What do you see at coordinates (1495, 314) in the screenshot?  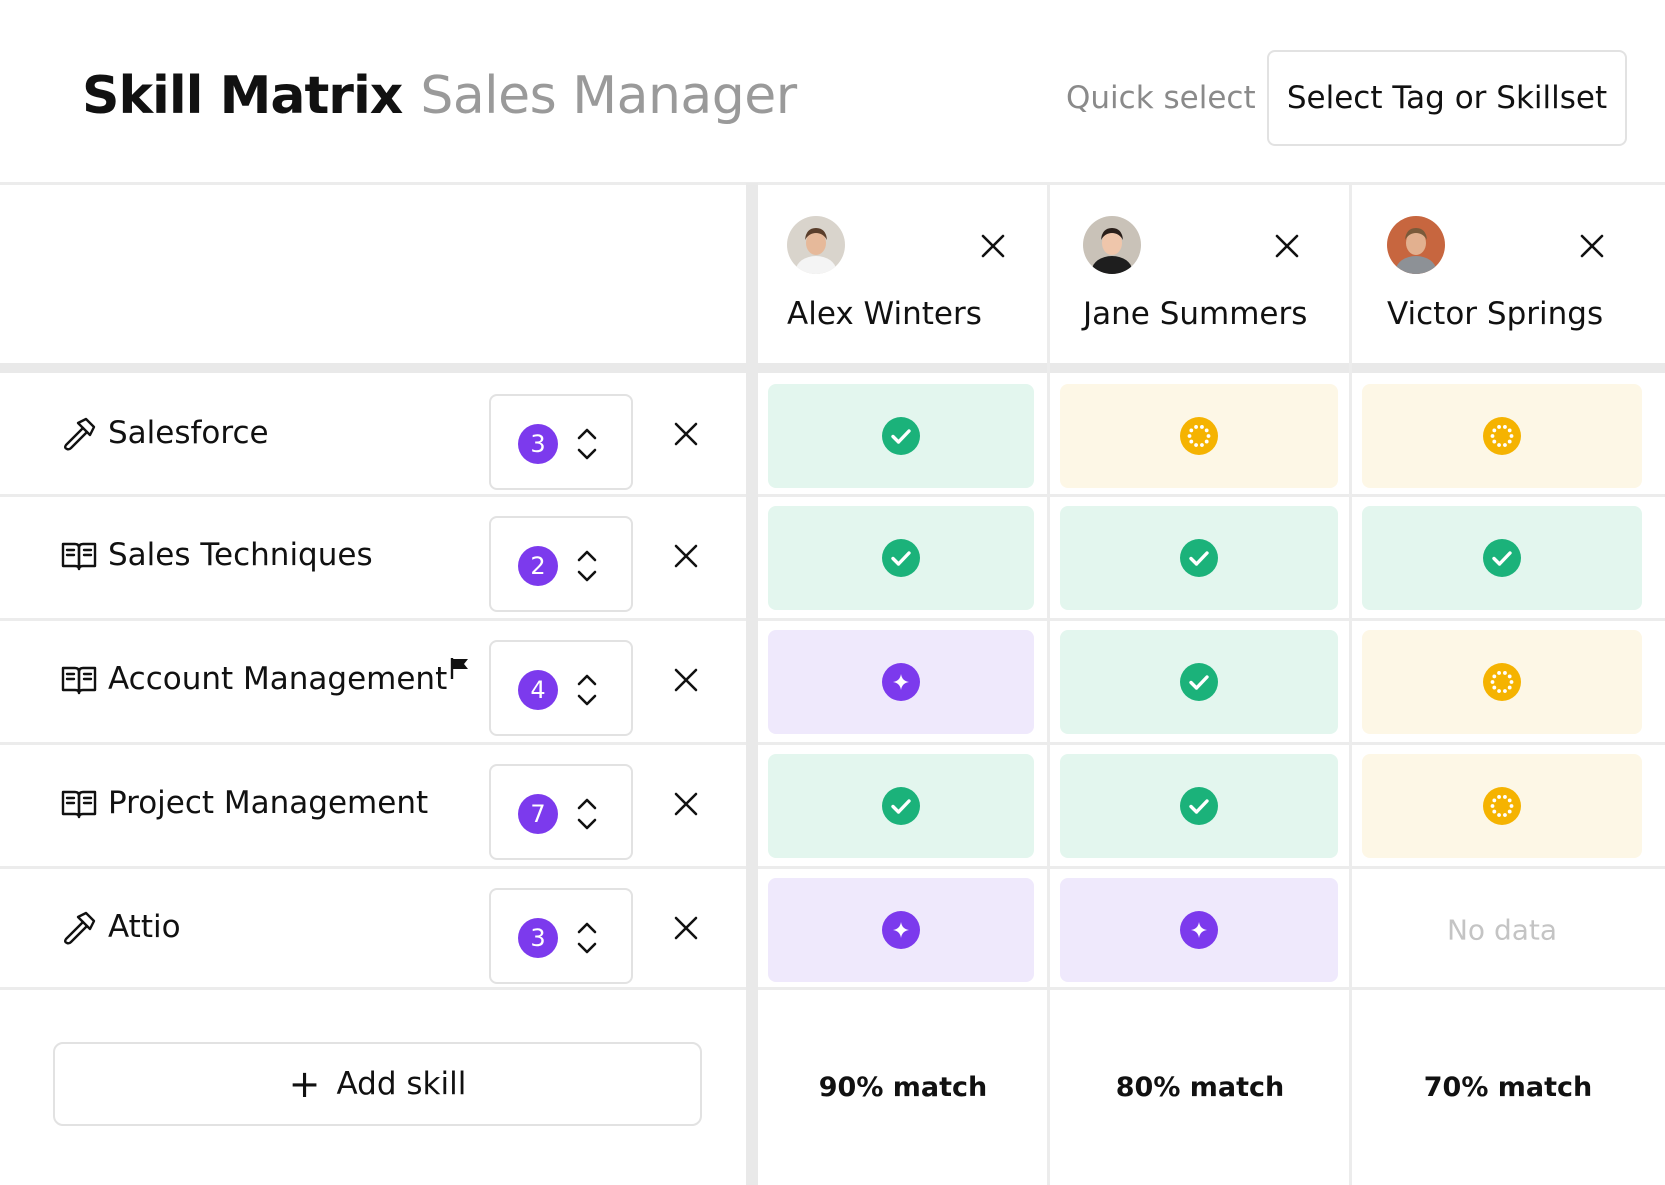 I see `person-name: Victor Springs` at bounding box center [1495, 314].